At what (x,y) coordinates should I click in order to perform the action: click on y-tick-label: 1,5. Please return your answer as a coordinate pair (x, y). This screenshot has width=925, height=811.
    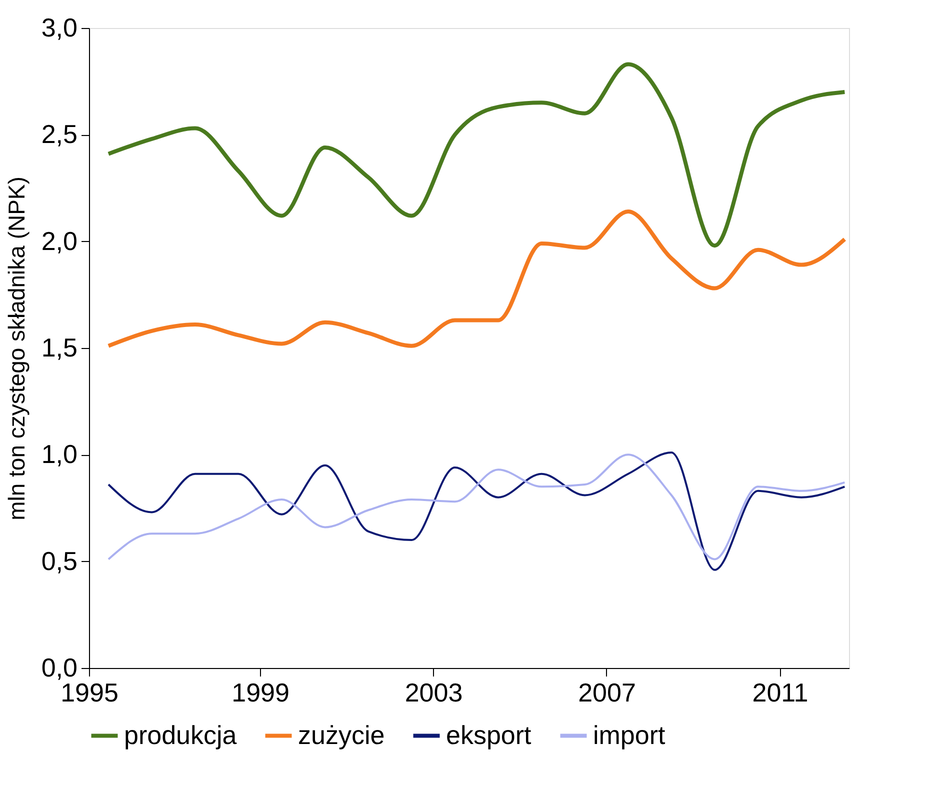
    Looking at the image, I should click on (59, 347).